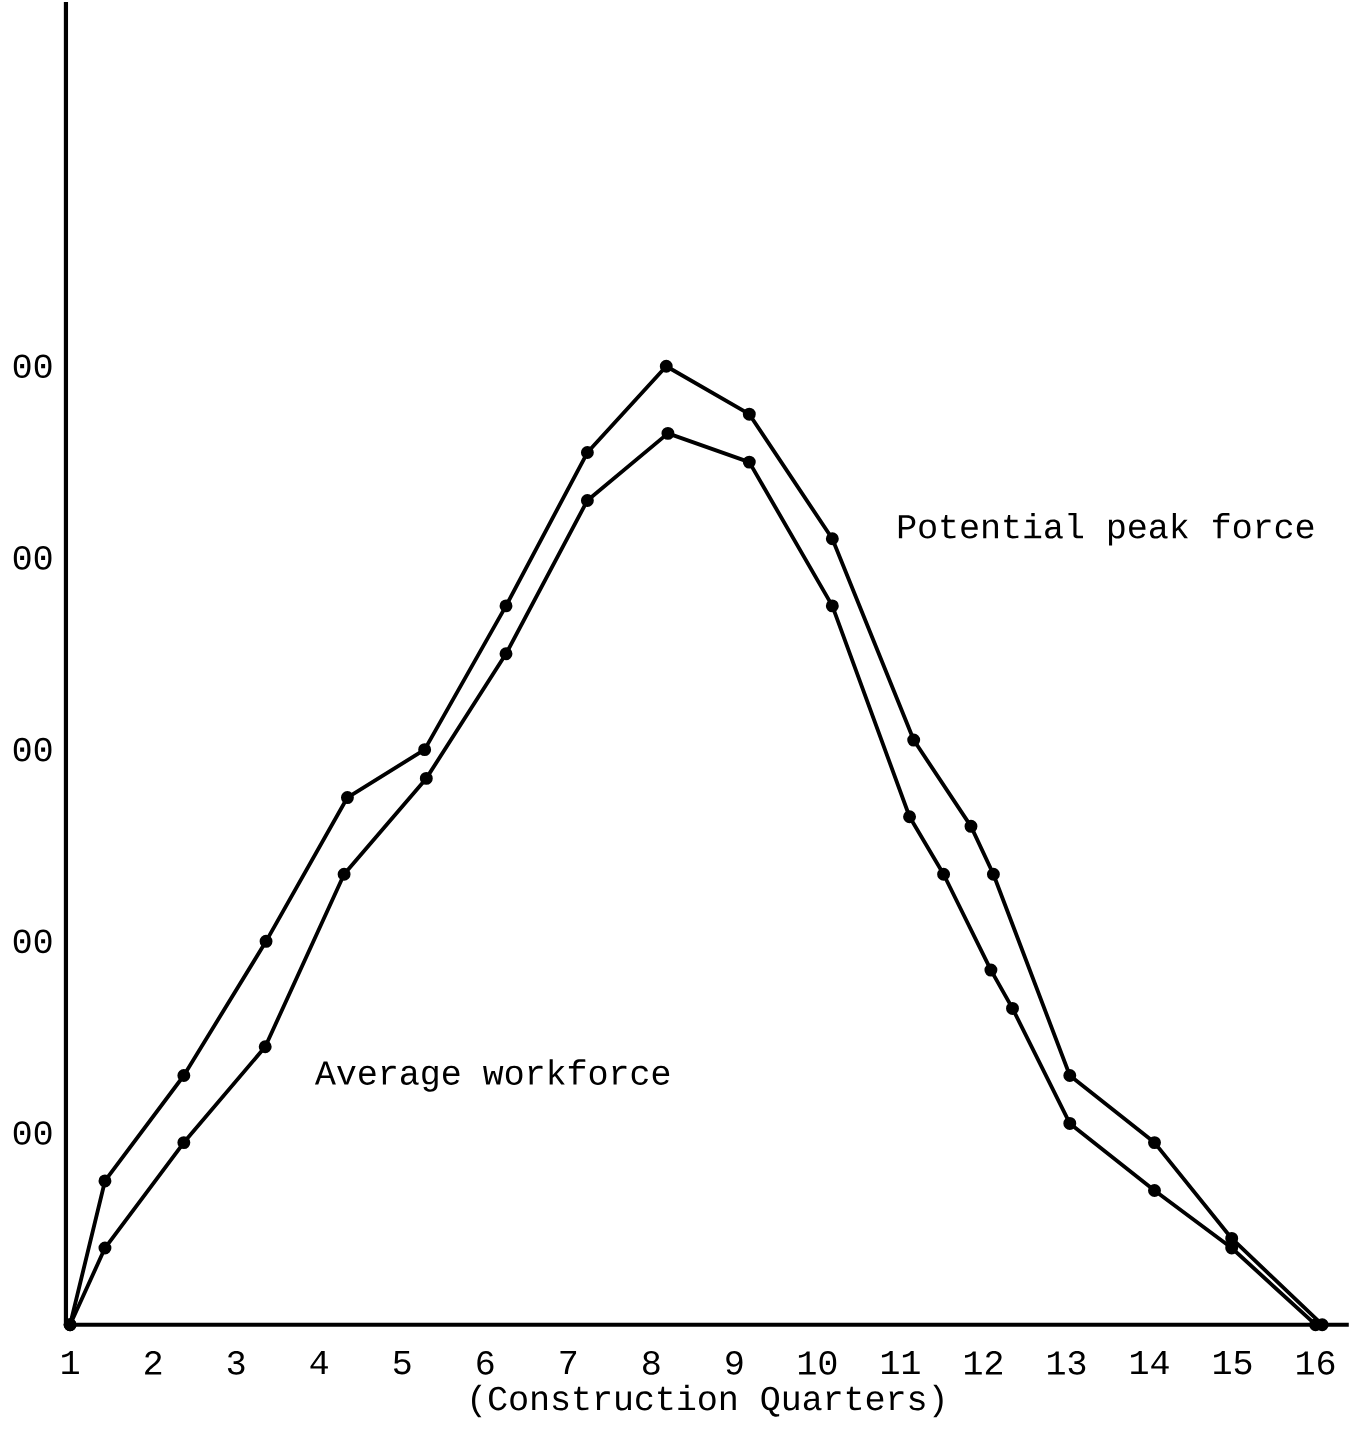  What do you see at coordinates (153, 1363) in the screenshot?
I see `x-tick-label: 2` at bounding box center [153, 1363].